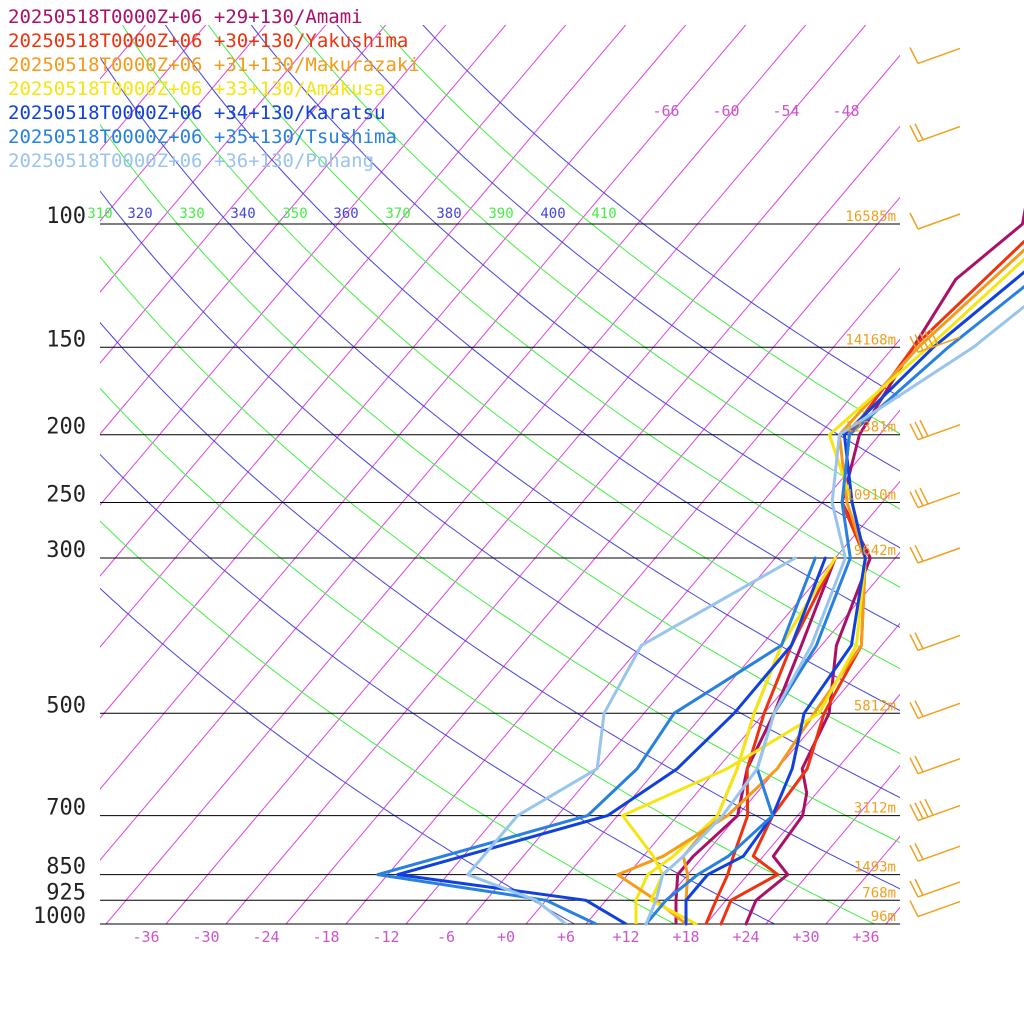 This screenshot has height=1024, width=1024. Describe the element at coordinates (205, 937) in the screenshot. I see `temperature-tick-label: -30` at that location.